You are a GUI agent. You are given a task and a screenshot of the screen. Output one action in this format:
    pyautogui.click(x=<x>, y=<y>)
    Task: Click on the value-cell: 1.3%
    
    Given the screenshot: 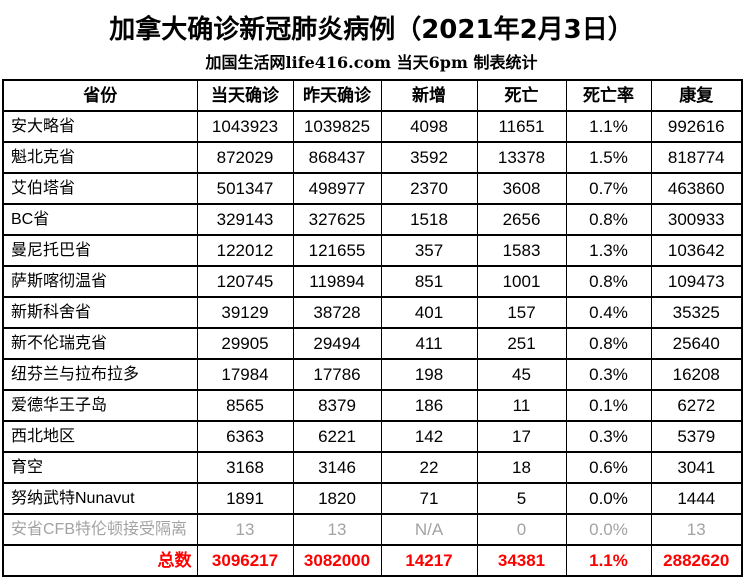 What is the action you would take?
    pyautogui.click(x=608, y=250)
    